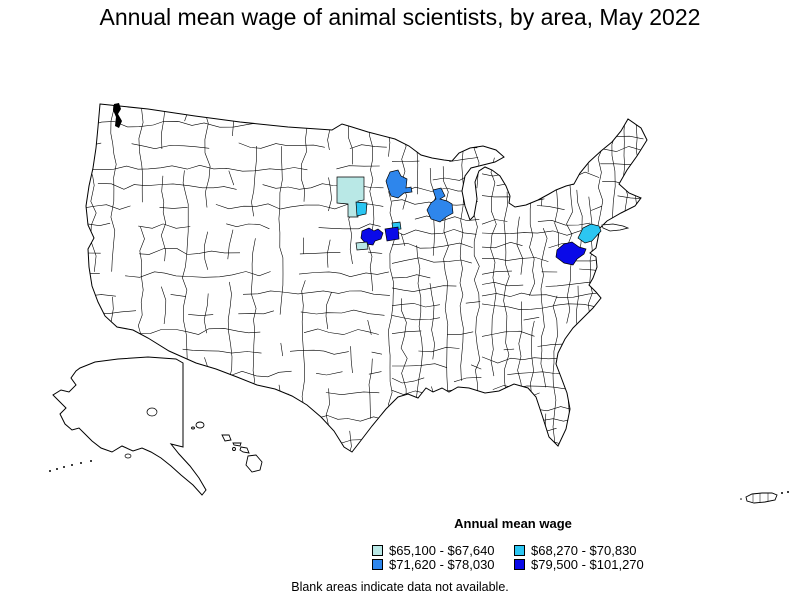 The height and width of the screenshot is (600, 800). Describe the element at coordinates (399, 184) in the screenshot. I see `area-central-minnesota` at that location.